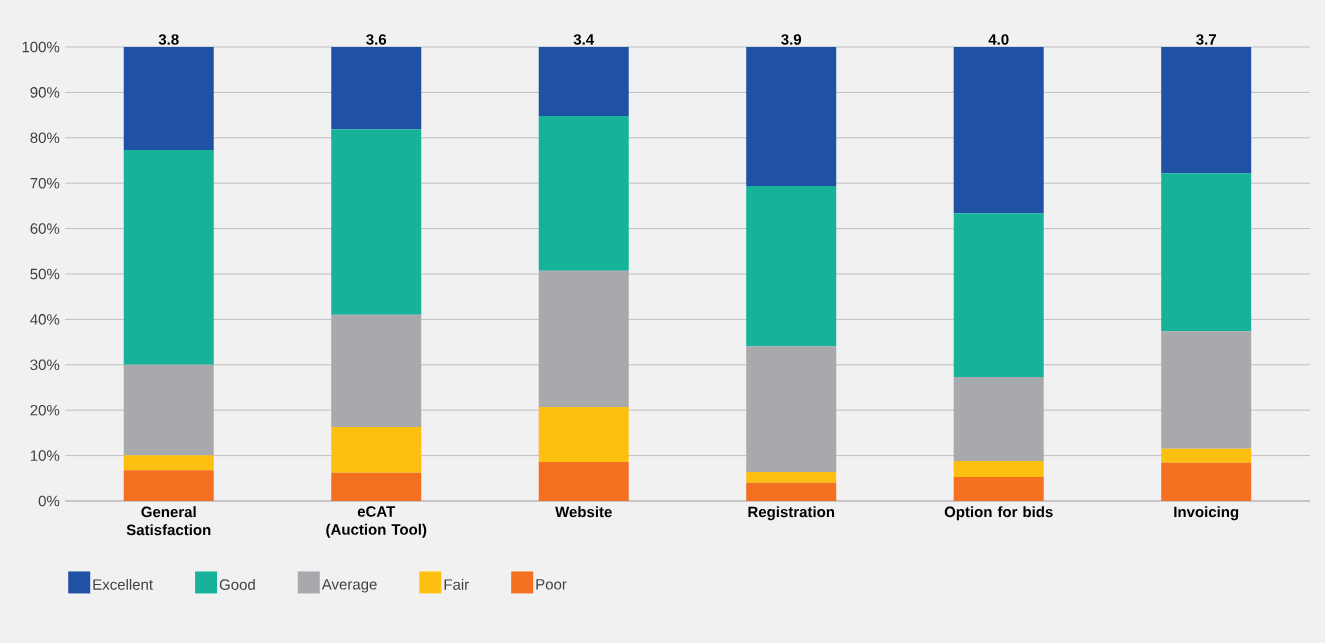 This screenshot has height=643, width=1325. I want to click on y-tick-label: 100%, so click(41, 47).